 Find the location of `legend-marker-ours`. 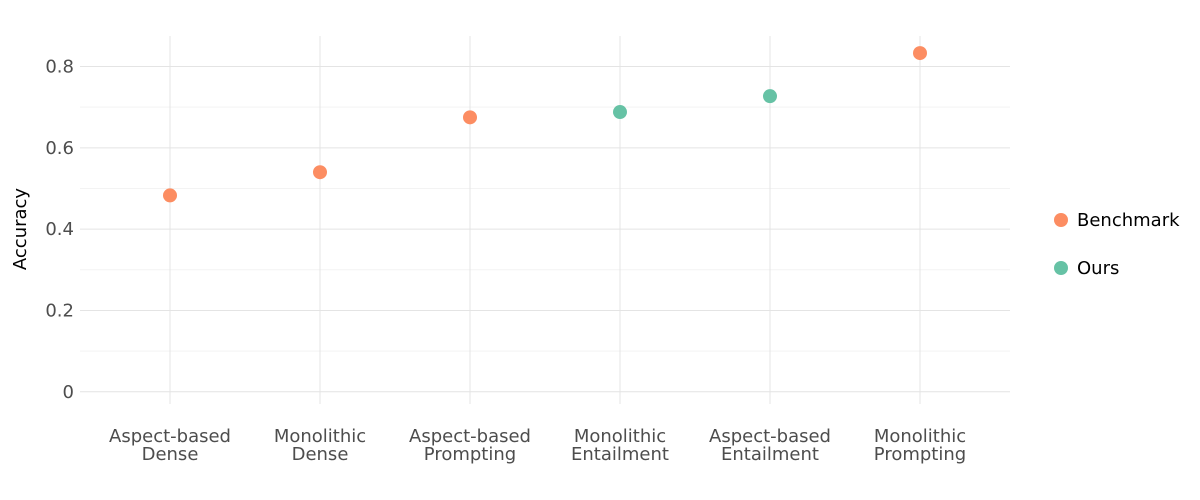

legend-marker-ours is located at coordinates (1061, 268).